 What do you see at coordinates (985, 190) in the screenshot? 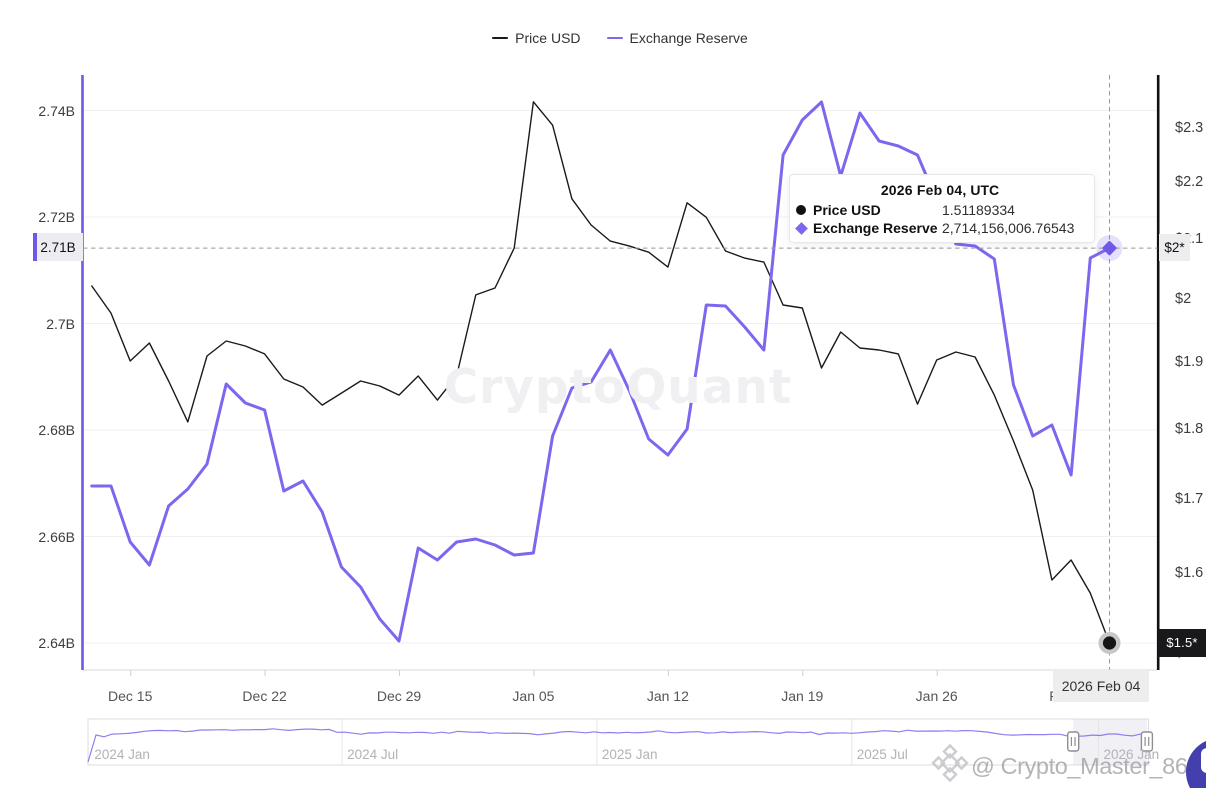
I see `tooltip-timezone: UTC` at bounding box center [985, 190].